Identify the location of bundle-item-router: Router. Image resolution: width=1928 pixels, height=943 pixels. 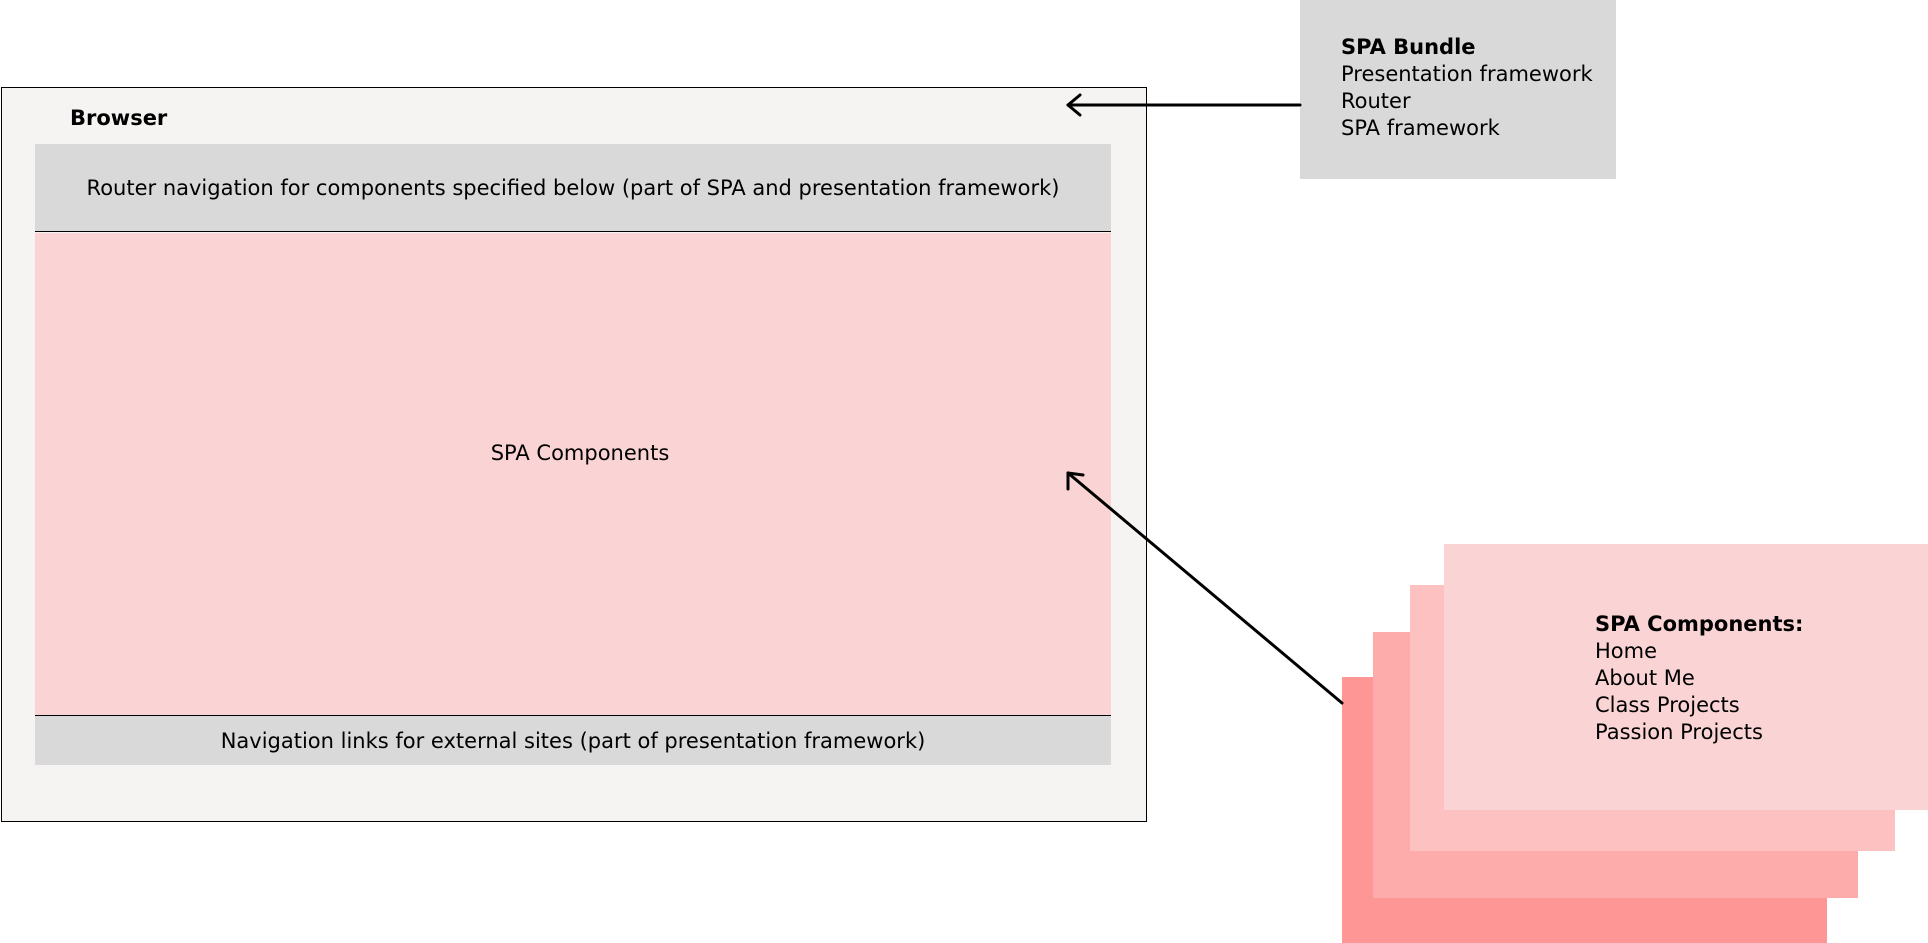
(1376, 101).